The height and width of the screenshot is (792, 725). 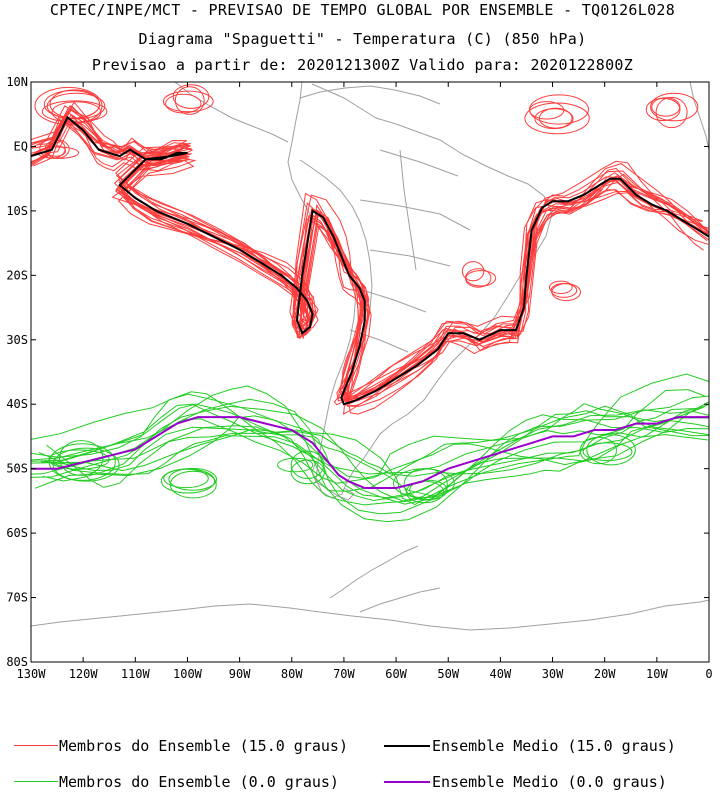 I want to click on lon-tick-label: 90W, so click(x=240, y=674).